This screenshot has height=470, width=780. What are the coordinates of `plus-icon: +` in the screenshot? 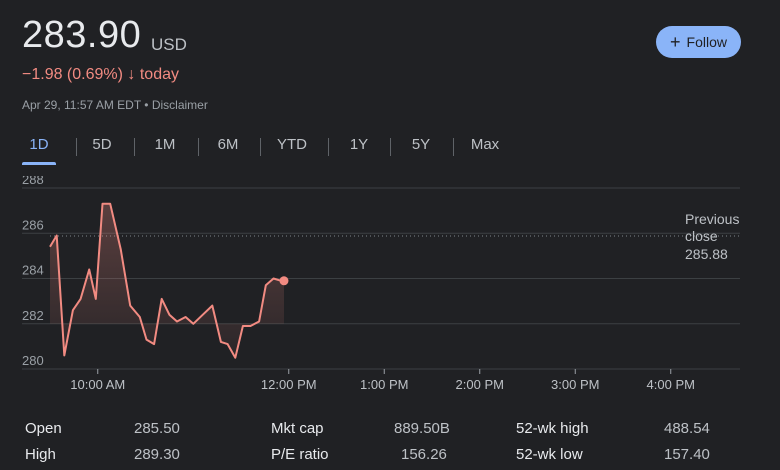 It's located at (675, 42).